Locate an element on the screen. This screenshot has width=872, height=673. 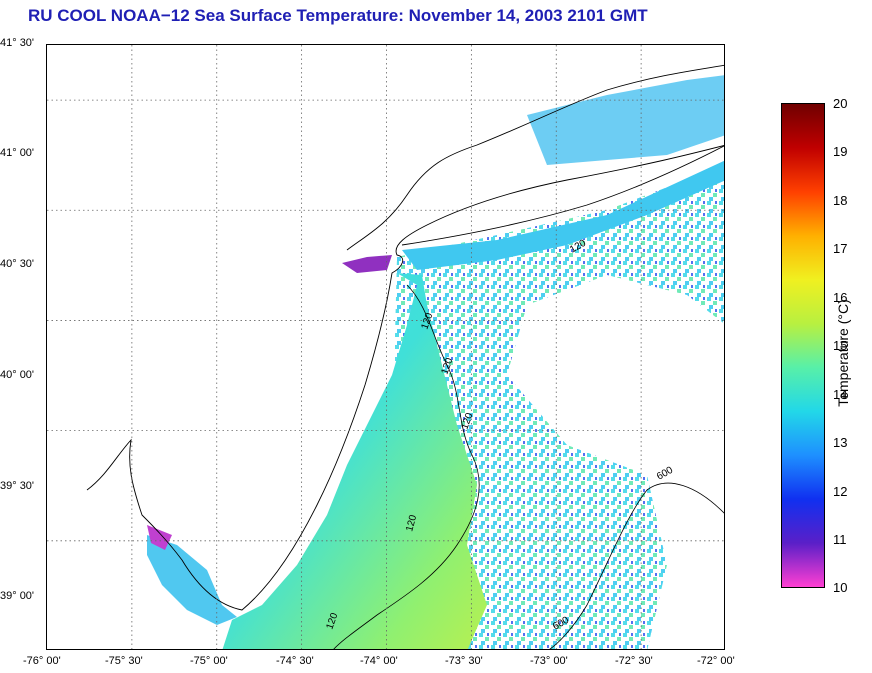
delaware-bay-sst is located at coordinates (192, 580).